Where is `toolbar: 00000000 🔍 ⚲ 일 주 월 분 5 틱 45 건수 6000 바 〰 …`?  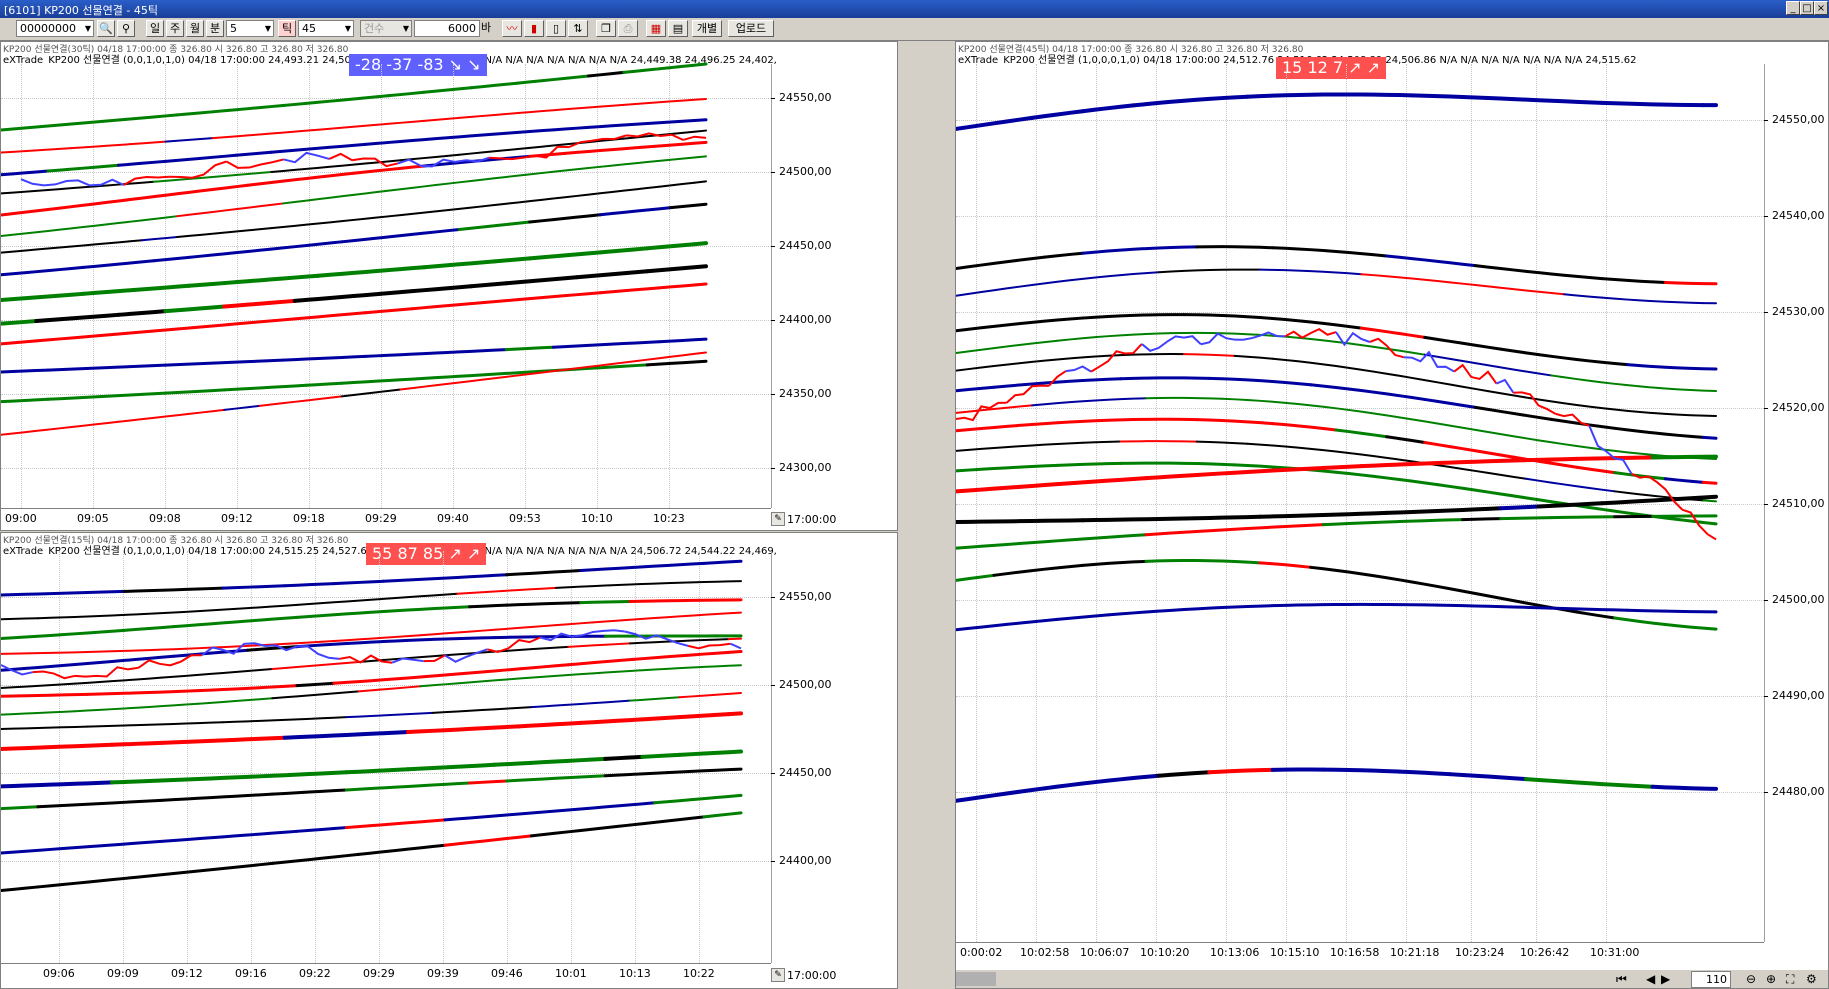
toolbar: 00000000 🔍 ⚲ 일 주 월 분 5 틱 45 건수 6000 바 〰 … is located at coordinates (914, 29).